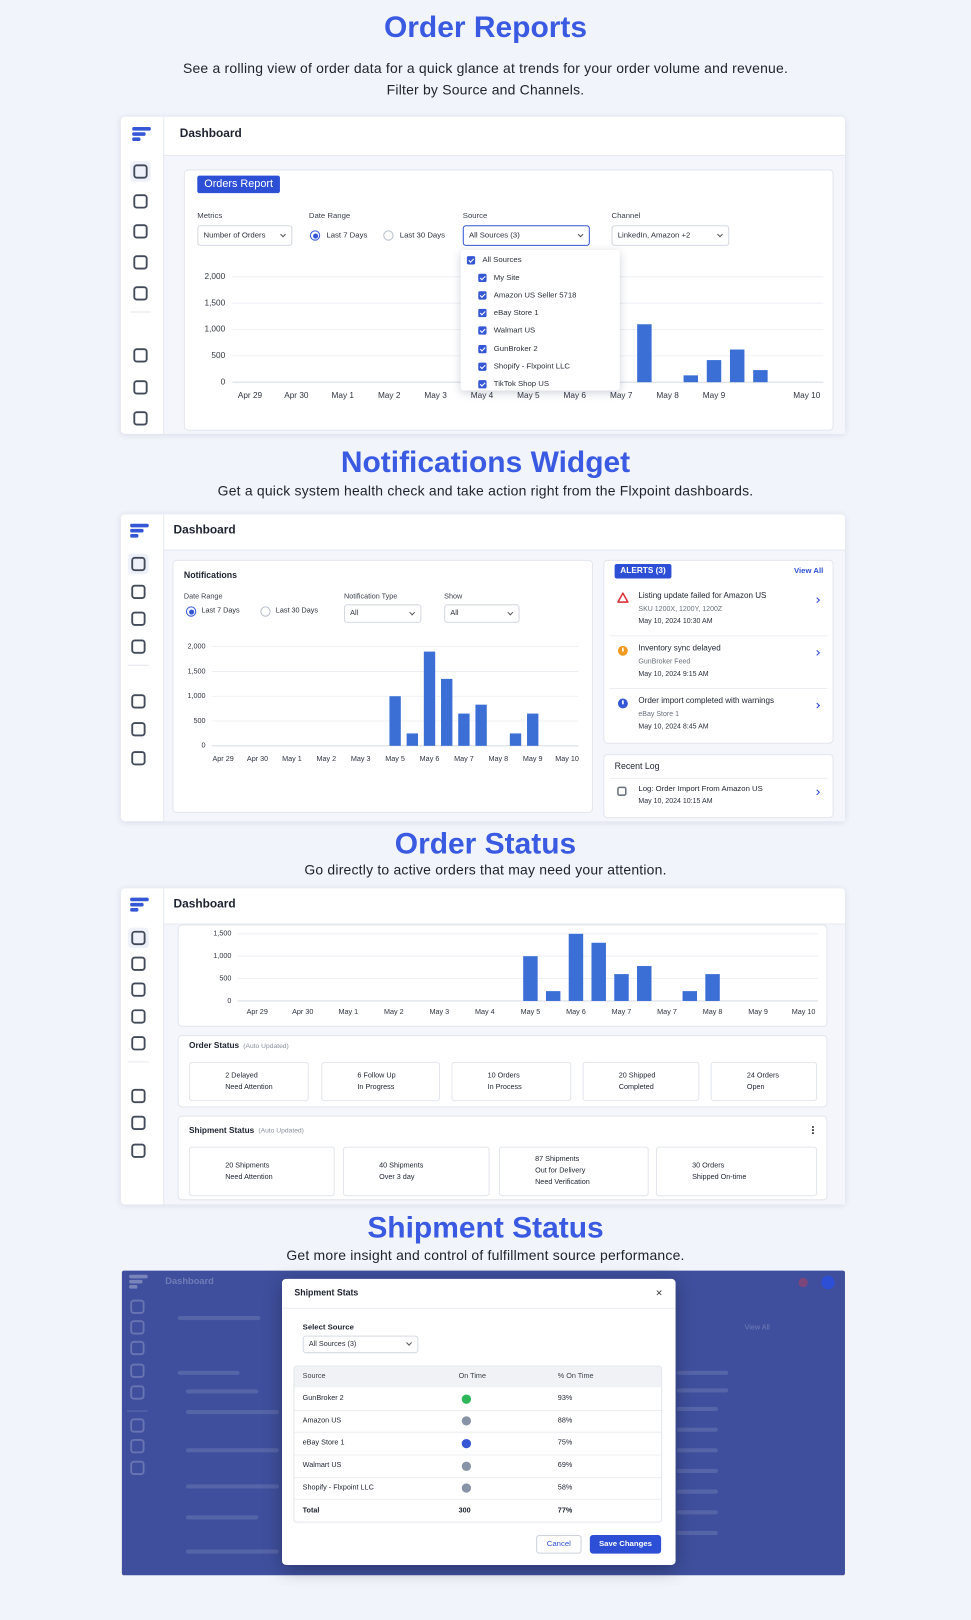  Describe the element at coordinates (210, 574) in the screenshot. I see `card-title: Notifications` at that location.